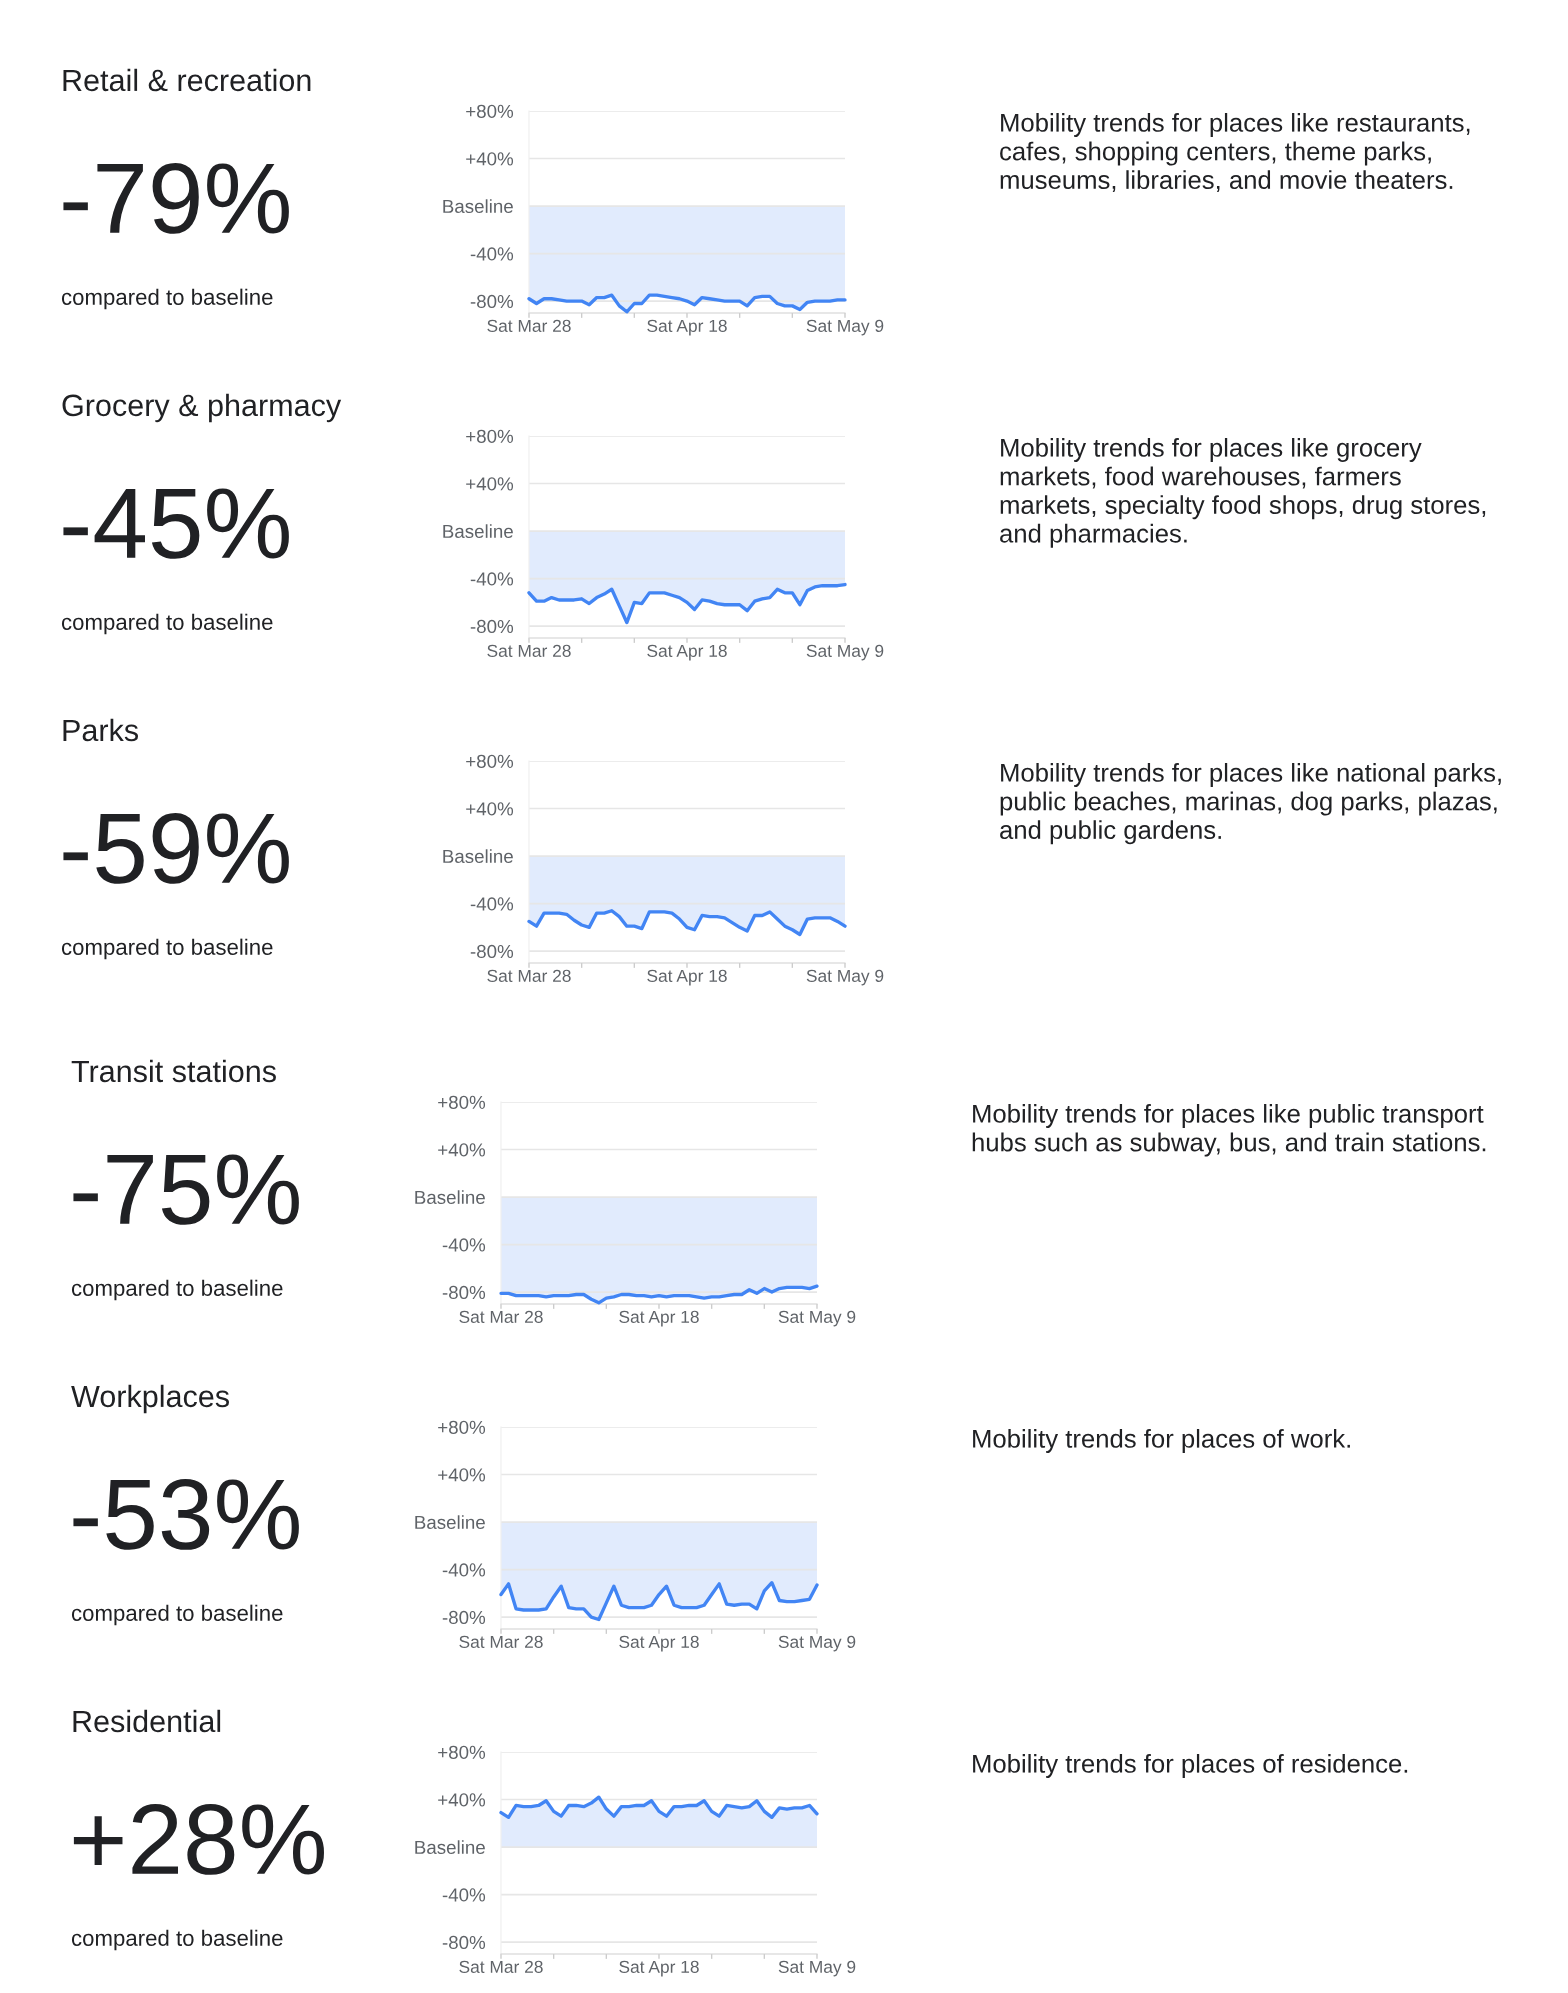  What do you see at coordinates (147, 1721) in the screenshot?
I see `text: Residential` at bounding box center [147, 1721].